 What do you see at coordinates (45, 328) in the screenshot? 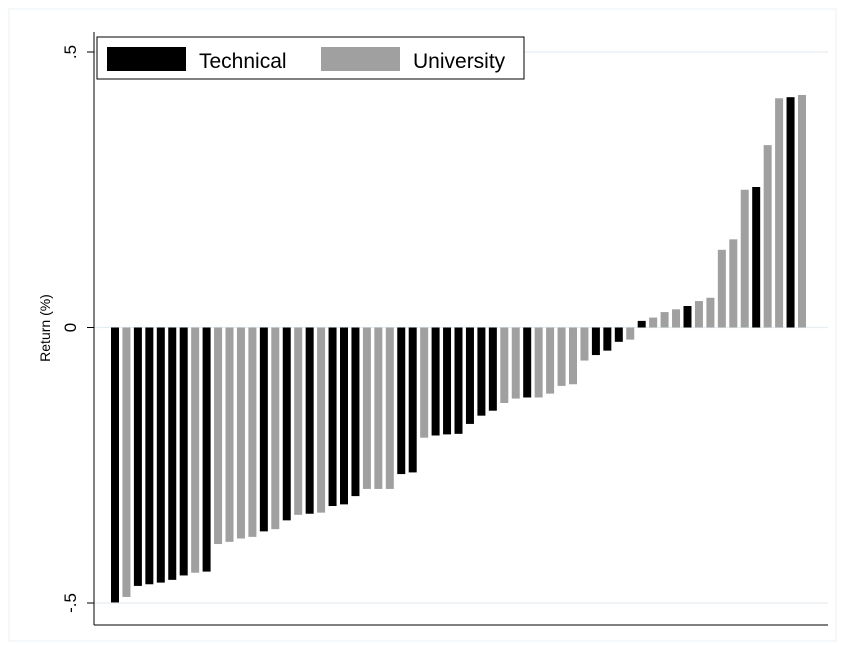
I see `y-axis-title: Return (%)` at bounding box center [45, 328].